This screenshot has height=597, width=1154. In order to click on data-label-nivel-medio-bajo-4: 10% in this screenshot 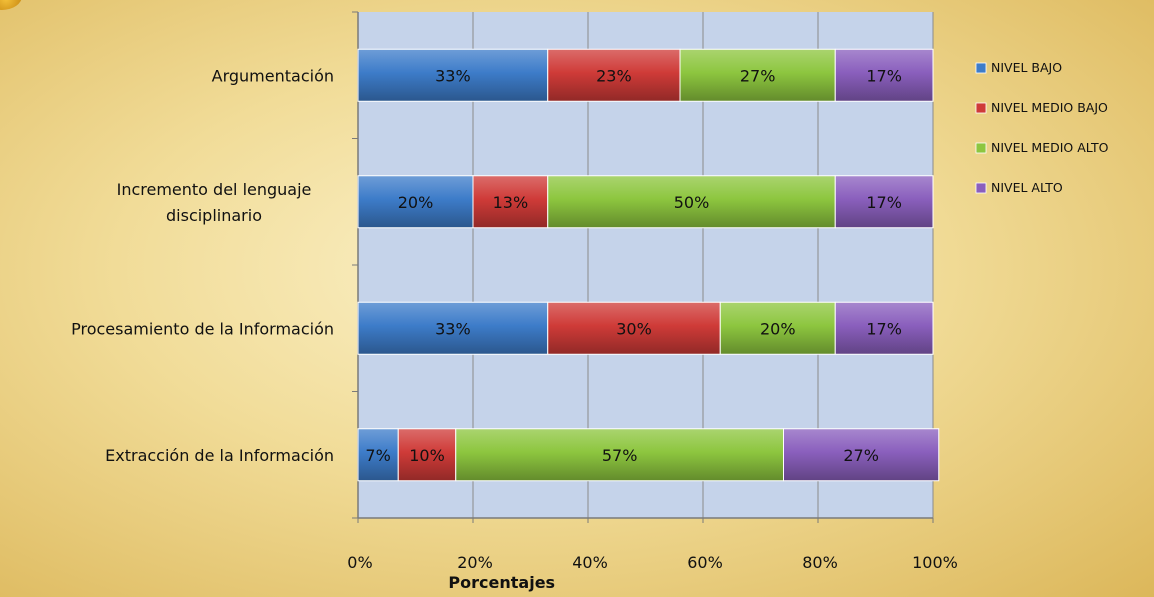, I will do `click(427, 455)`.